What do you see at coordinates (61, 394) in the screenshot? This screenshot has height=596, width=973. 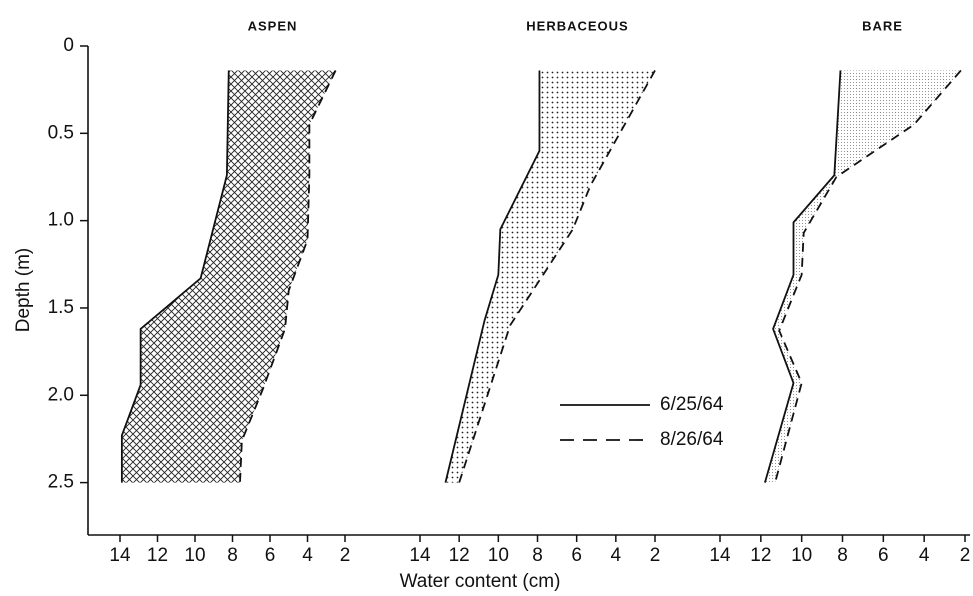 I see `y-tick-label: 2.0` at bounding box center [61, 394].